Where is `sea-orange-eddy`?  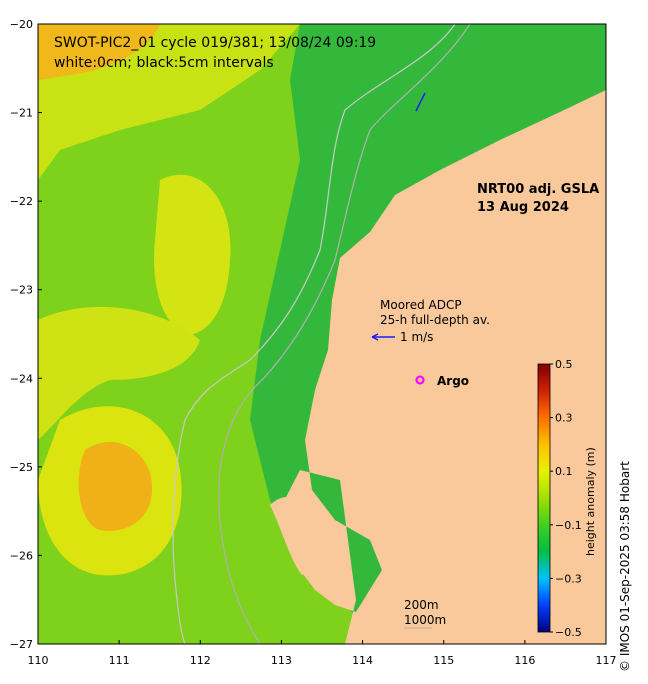 sea-orange-eddy is located at coordinates (115, 486).